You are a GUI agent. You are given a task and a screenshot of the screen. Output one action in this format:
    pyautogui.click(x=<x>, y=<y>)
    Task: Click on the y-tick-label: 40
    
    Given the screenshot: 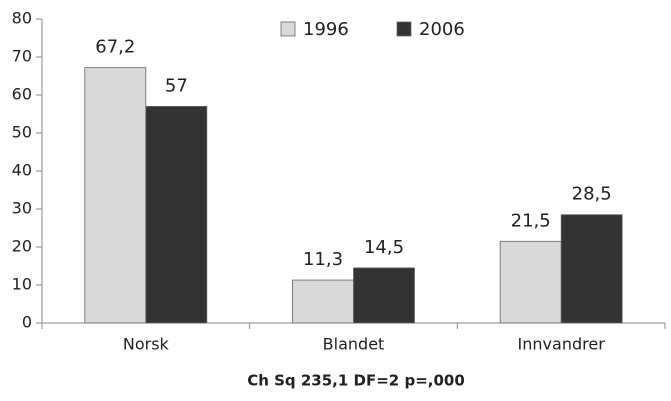 What is the action you would take?
    pyautogui.click(x=22, y=170)
    